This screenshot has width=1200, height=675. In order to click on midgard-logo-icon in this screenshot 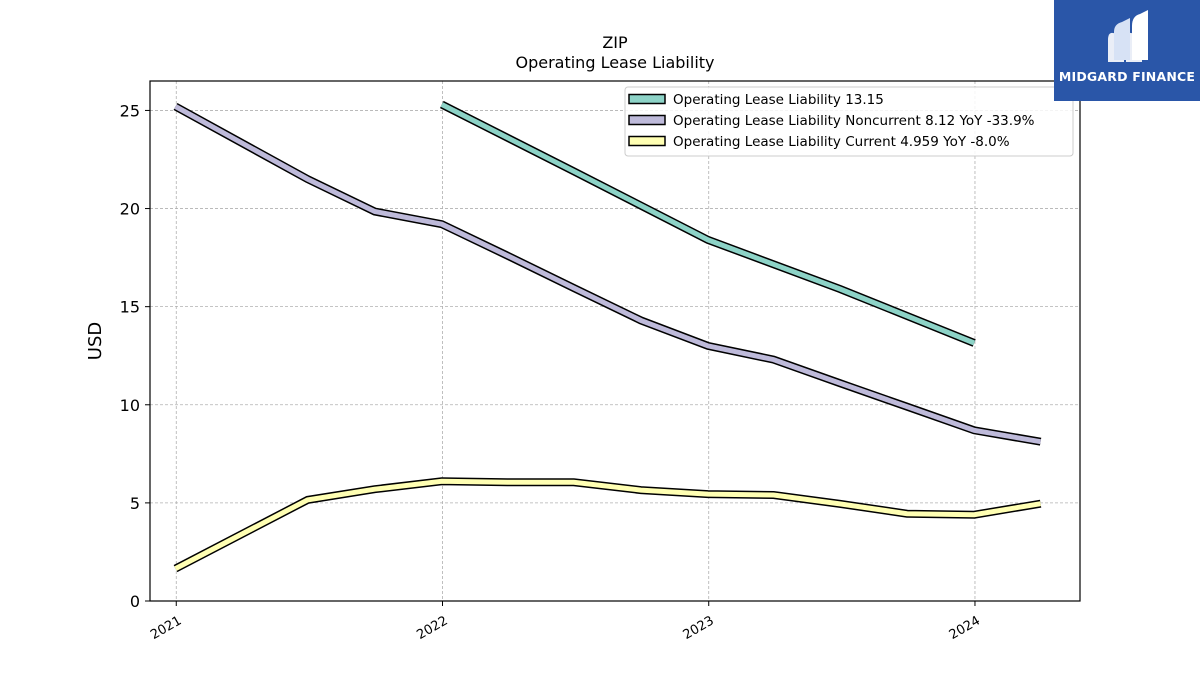, I will do `click(1128, 36)`.